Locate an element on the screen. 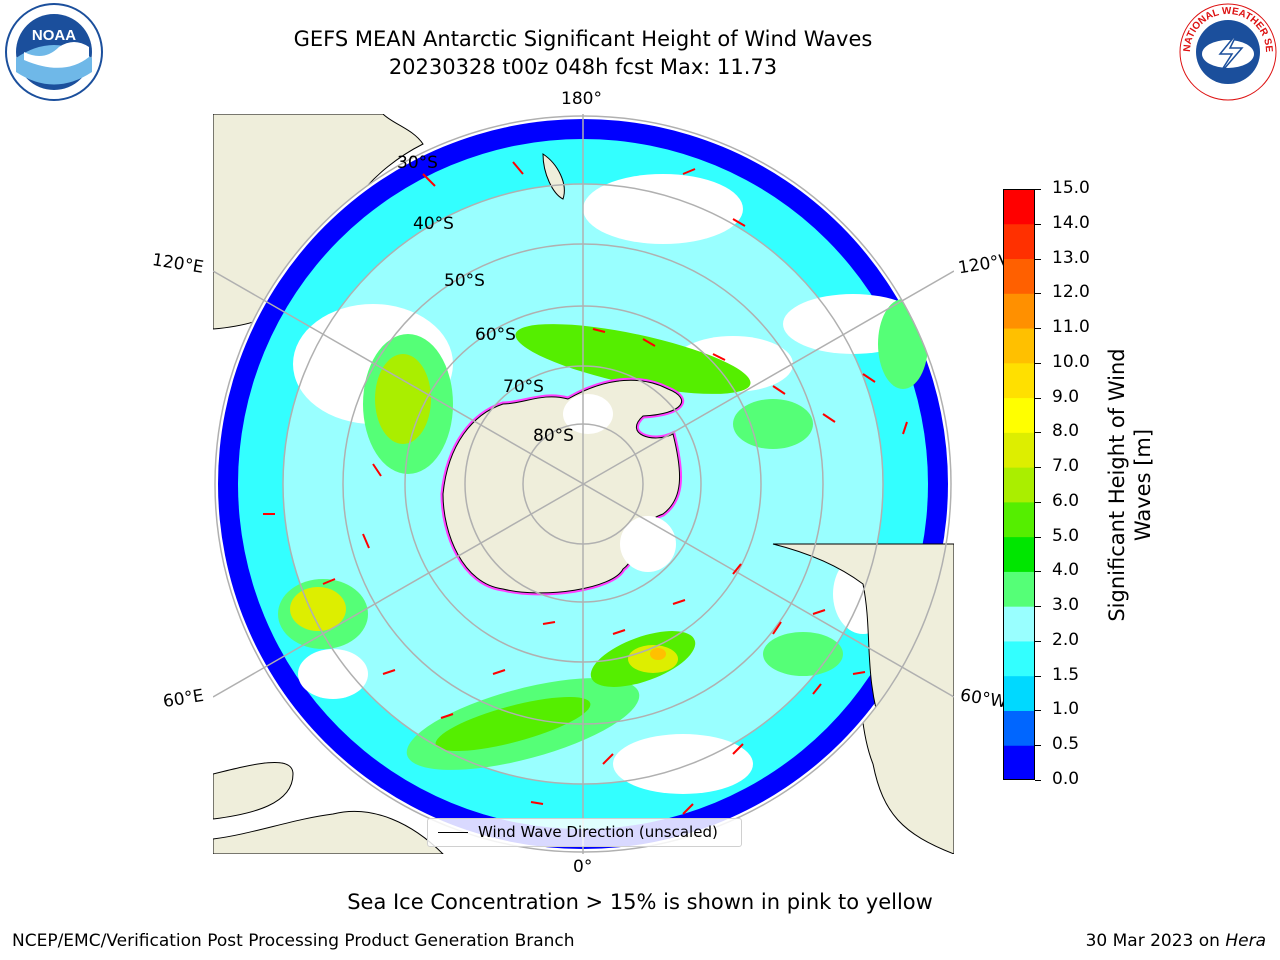 The width and height of the screenshot is (1280, 960). colorbar-label: Significant Height of Wind Waves [m] is located at coordinates (1130, 485).